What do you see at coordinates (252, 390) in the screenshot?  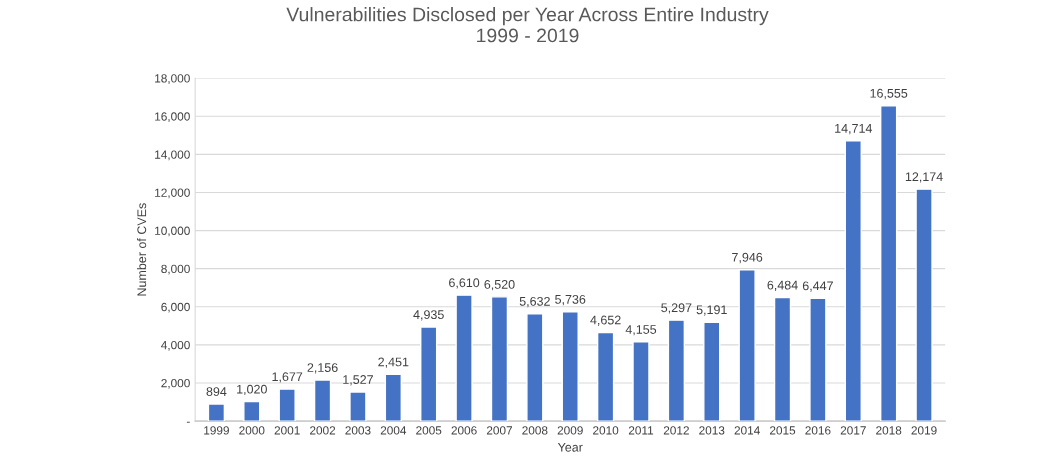 I see `data-label: 1,020` at bounding box center [252, 390].